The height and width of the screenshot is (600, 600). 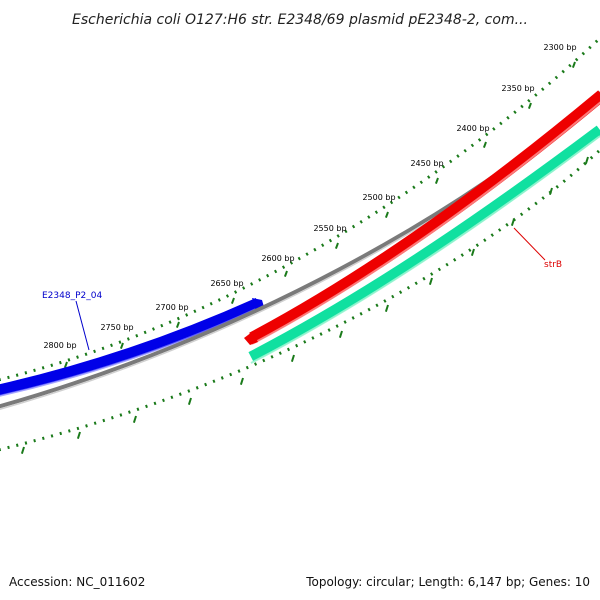 I want to click on gene-name-E2348_P2_04: E2348_P2_04, so click(x=72, y=296).